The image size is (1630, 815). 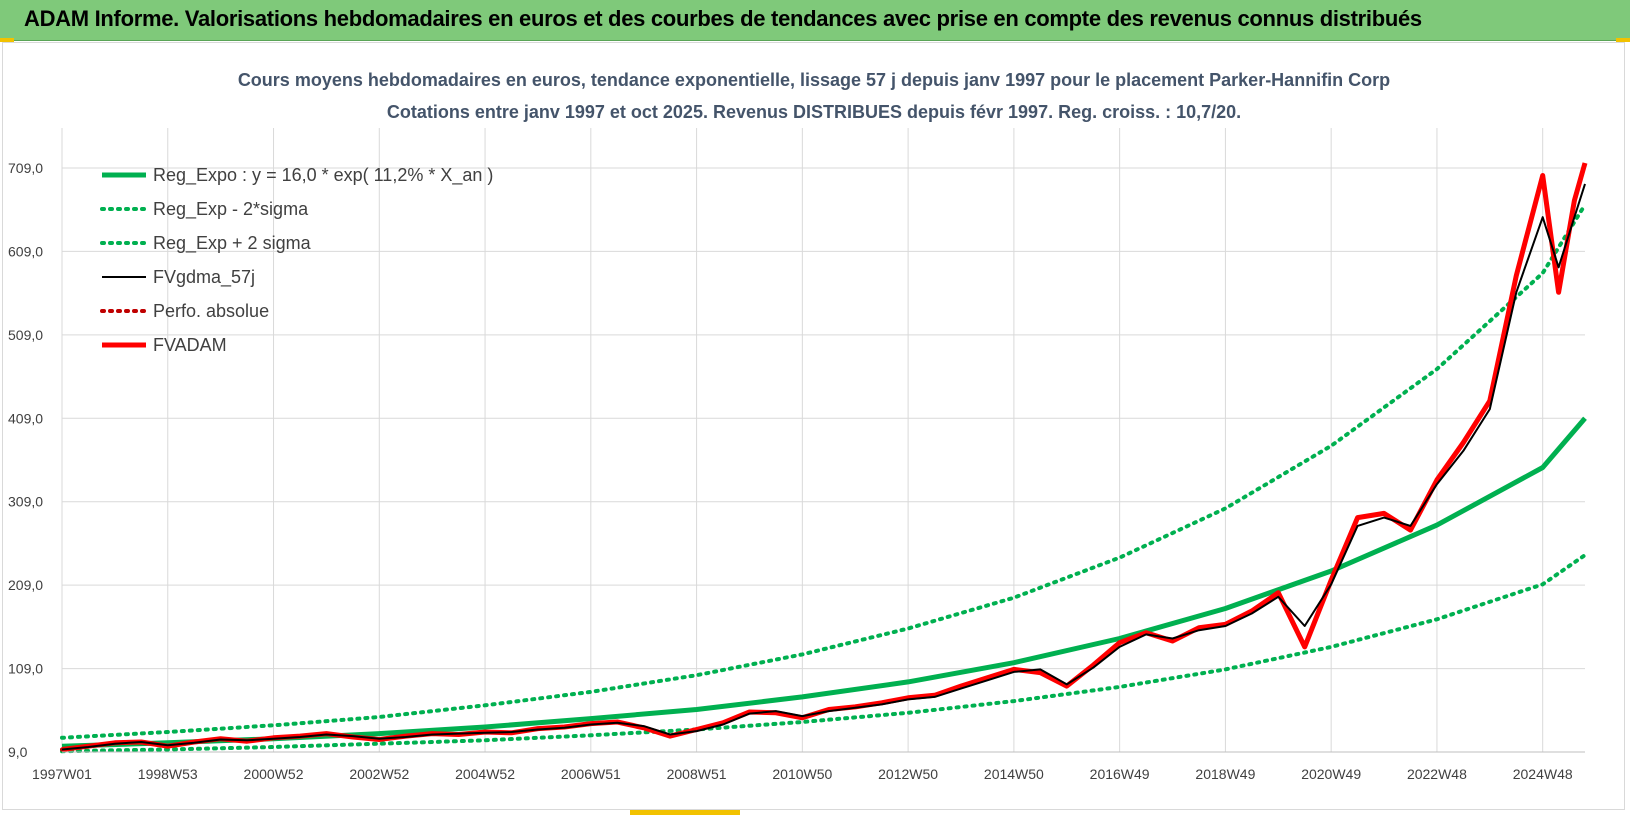 What do you see at coordinates (25, 585) in the screenshot?
I see `y-tick-label: 209,0` at bounding box center [25, 585].